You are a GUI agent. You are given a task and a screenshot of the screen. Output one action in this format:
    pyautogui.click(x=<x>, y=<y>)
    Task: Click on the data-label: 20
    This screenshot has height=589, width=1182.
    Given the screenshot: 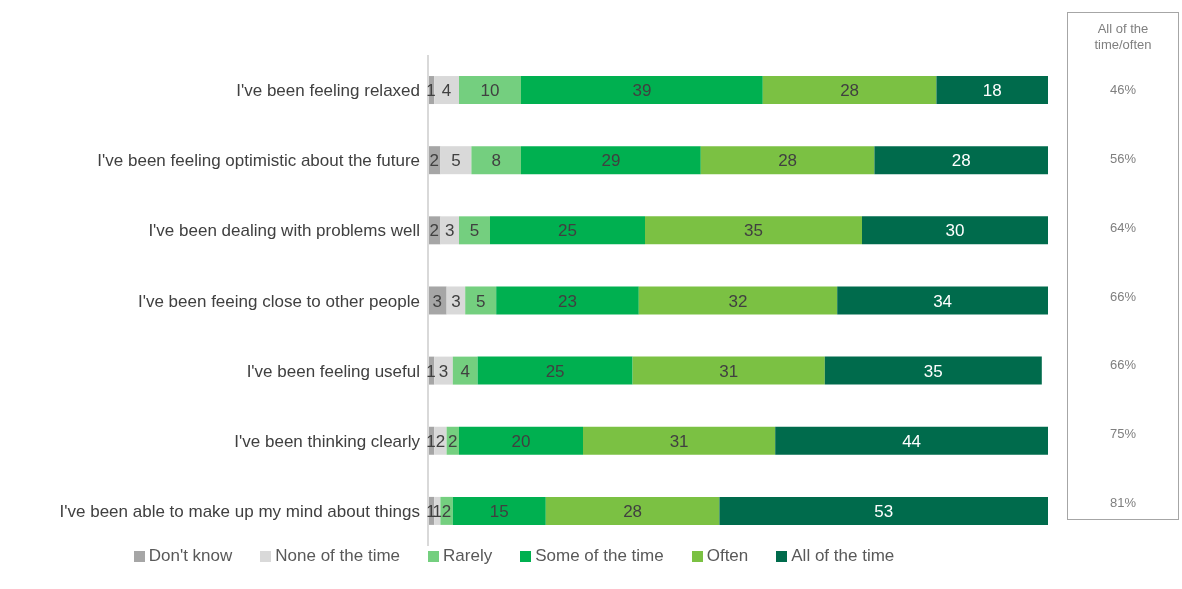 What is the action you would take?
    pyautogui.click(x=521, y=441)
    